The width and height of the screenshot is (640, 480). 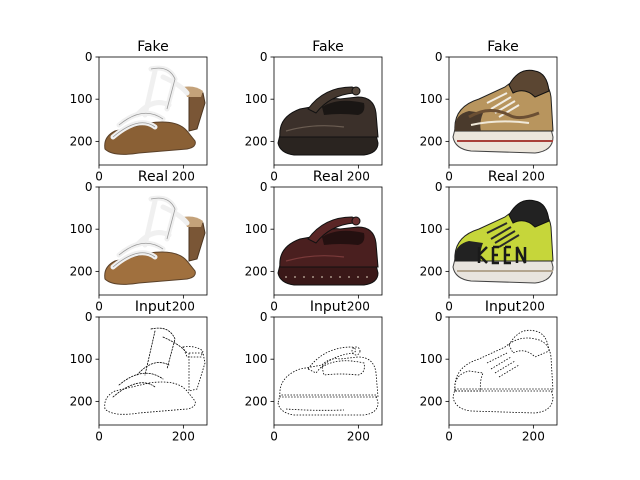 What do you see at coordinates (502, 255) in the screenshot?
I see `keen-logo` at bounding box center [502, 255].